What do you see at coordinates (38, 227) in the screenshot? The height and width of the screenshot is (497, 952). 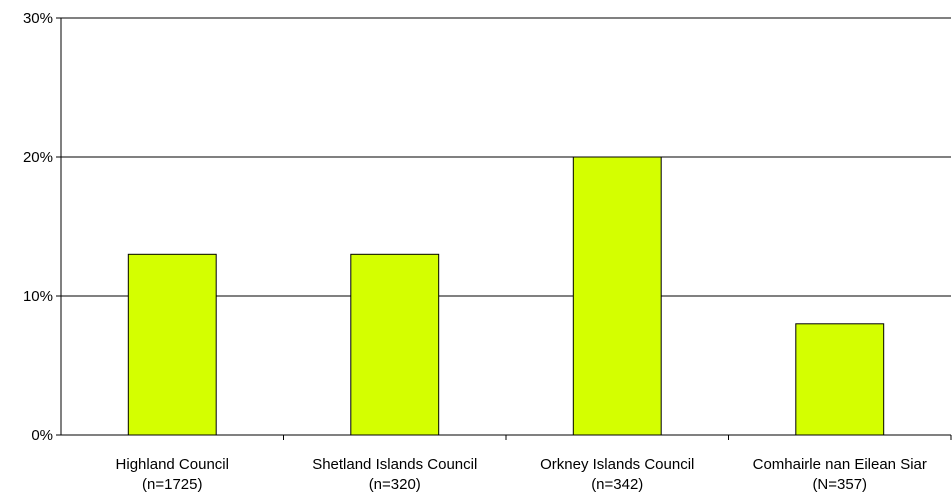 I see `y-tick-labels: 0% 10% 20% 30%` at bounding box center [38, 227].